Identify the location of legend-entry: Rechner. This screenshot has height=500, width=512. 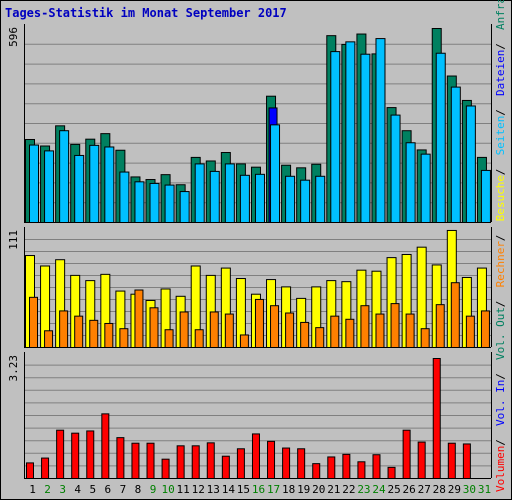
(500, 264).